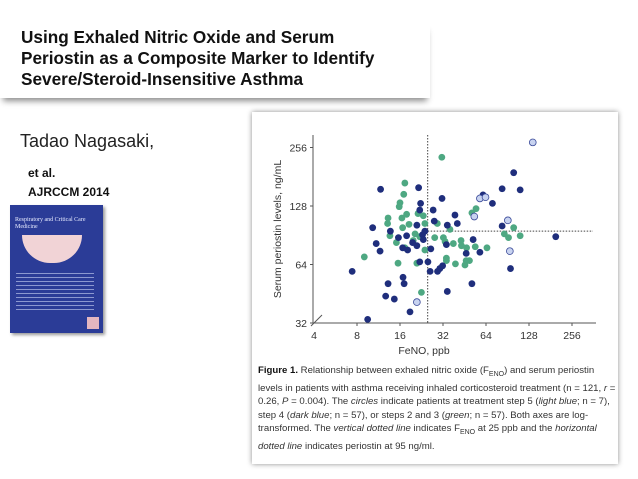 The width and height of the screenshot is (638, 479). Describe the element at coordinates (529, 336) in the screenshot. I see `x-tick-label: 128` at that location.